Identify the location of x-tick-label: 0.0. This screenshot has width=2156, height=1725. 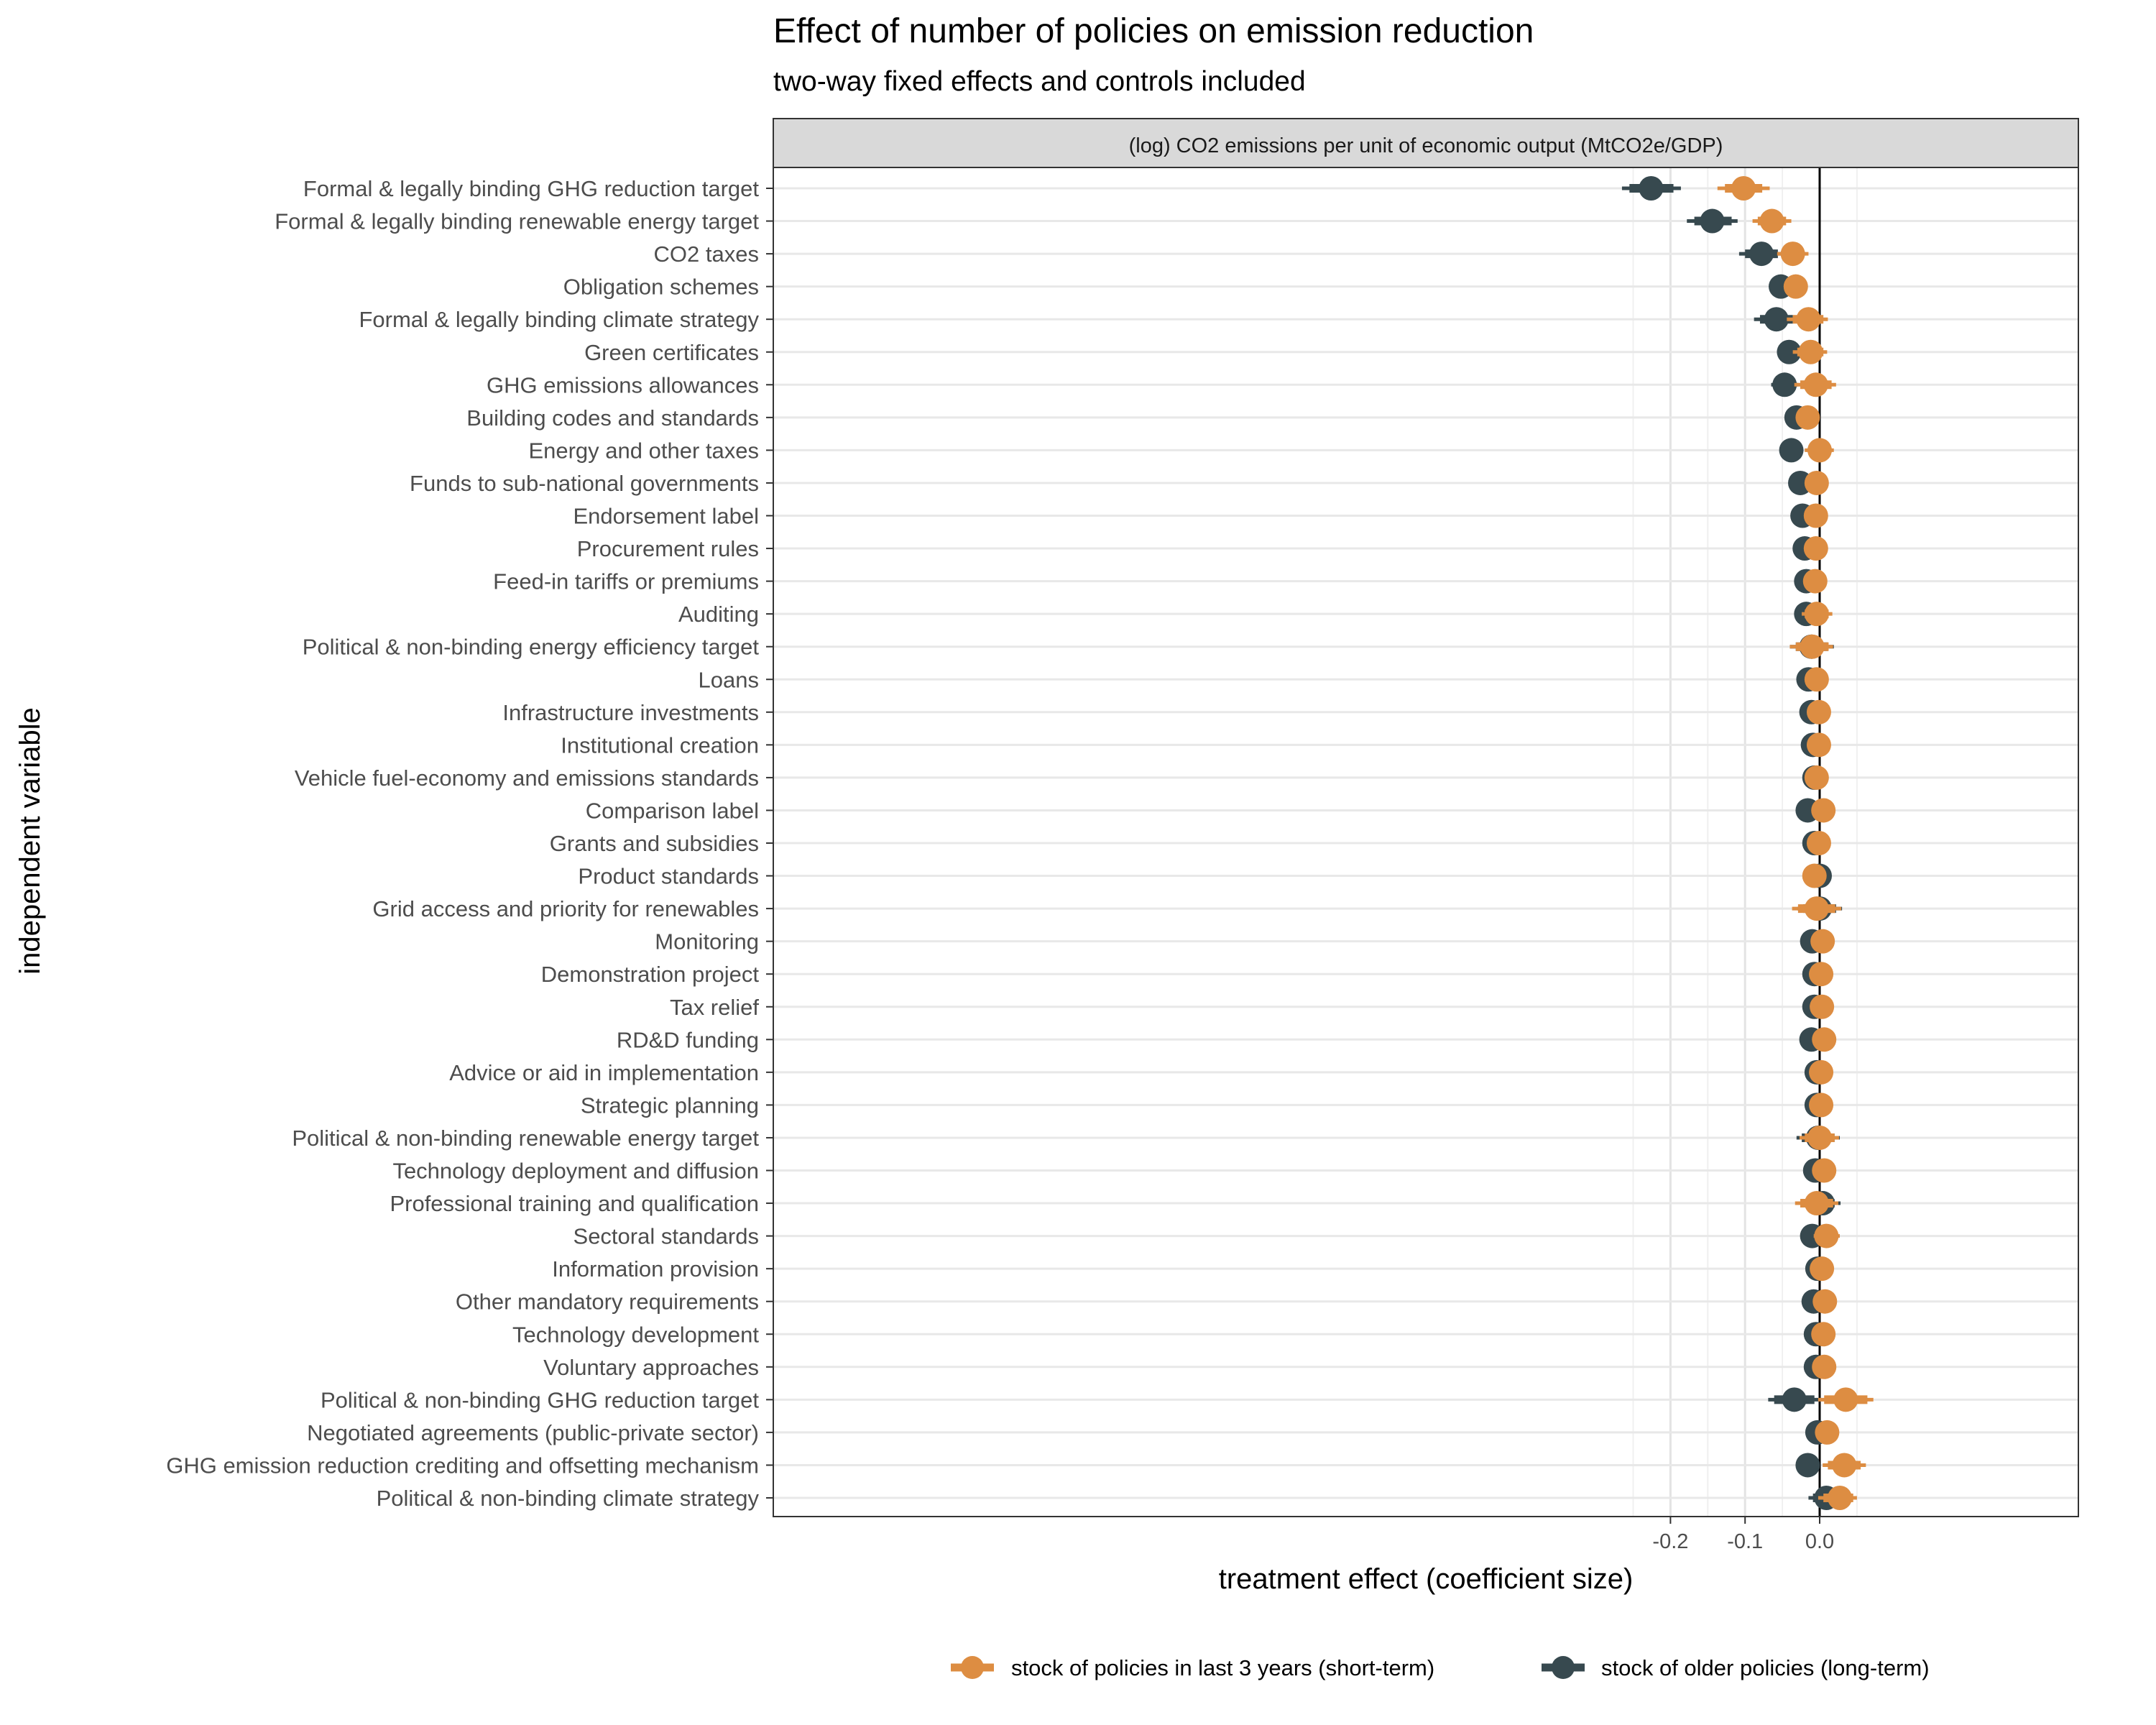
(1819, 1541).